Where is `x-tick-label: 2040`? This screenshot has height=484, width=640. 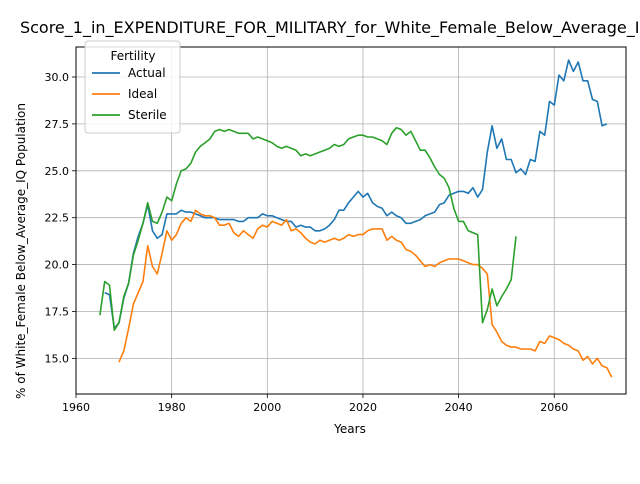 x-tick-label: 2040 is located at coordinates (459, 407).